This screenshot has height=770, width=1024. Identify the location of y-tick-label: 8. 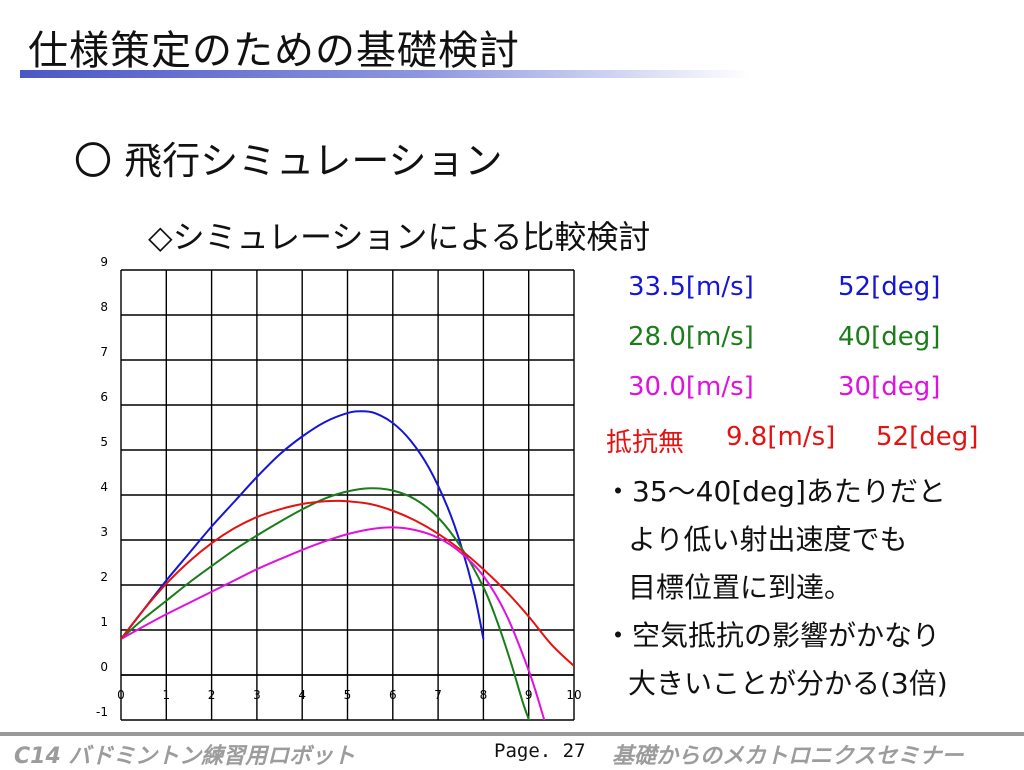
(104, 307).